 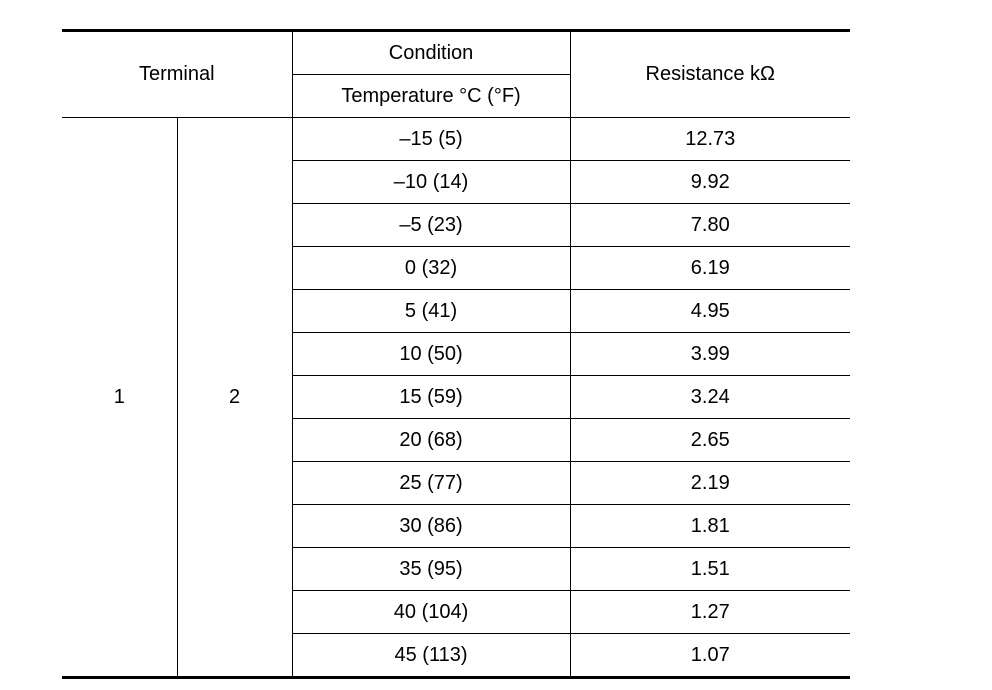 What do you see at coordinates (431, 526) in the screenshot?
I see `temperature-cell: 30 (86)` at bounding box center [431, 526].